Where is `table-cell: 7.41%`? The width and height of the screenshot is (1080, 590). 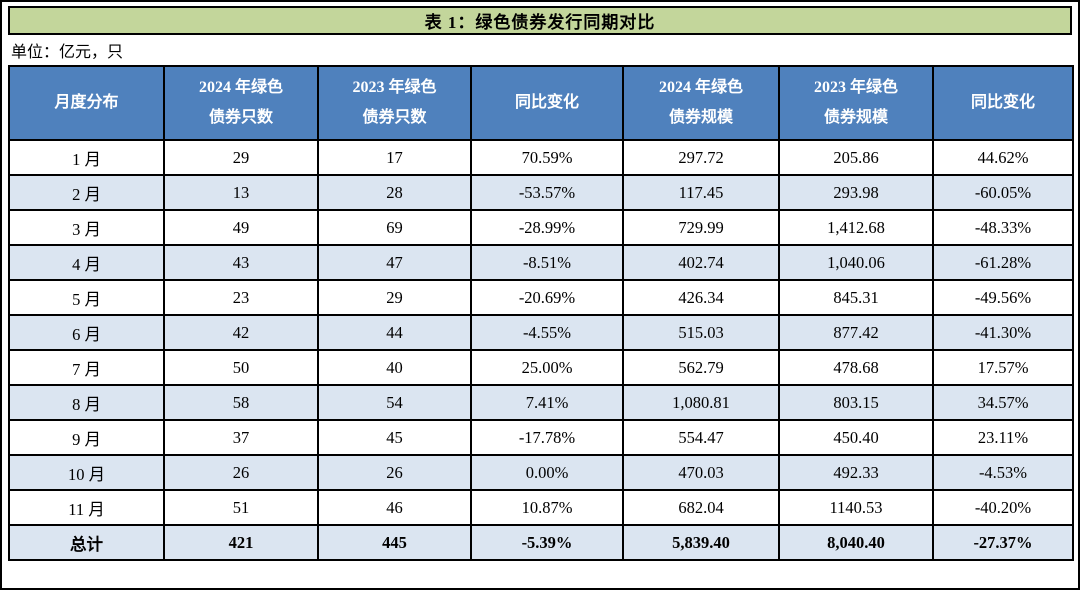
table-cell: 7.41% is located at coordinates (547, 402).